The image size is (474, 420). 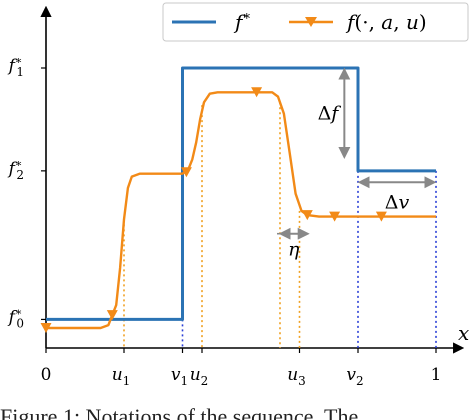 I want to click on x-tick-label-4: u3, so click(x=296, y=376).